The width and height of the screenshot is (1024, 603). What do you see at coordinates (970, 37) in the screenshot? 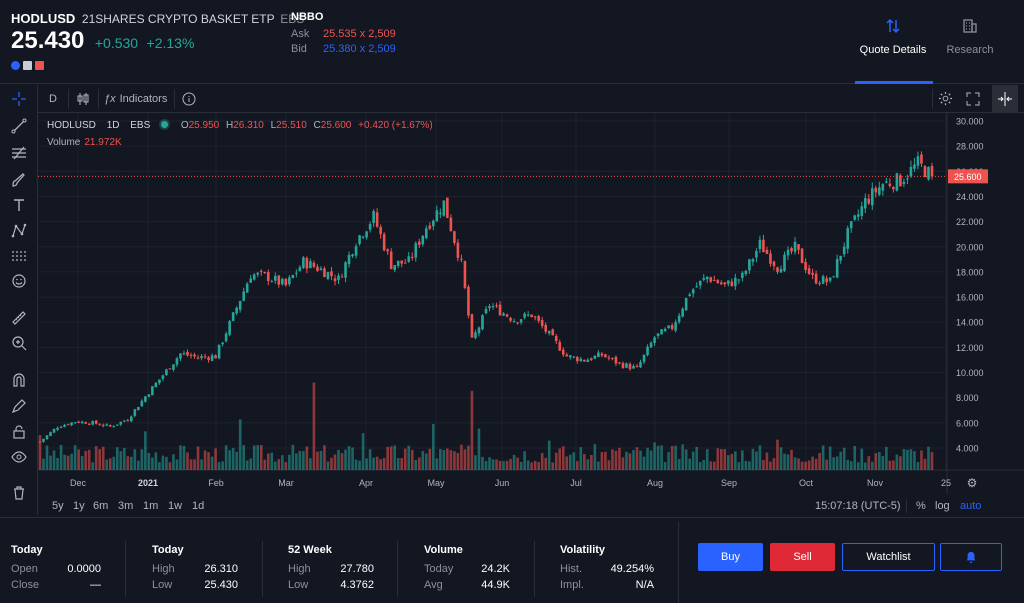
I see `tab-research: Research` at bounding box center [970, 37].